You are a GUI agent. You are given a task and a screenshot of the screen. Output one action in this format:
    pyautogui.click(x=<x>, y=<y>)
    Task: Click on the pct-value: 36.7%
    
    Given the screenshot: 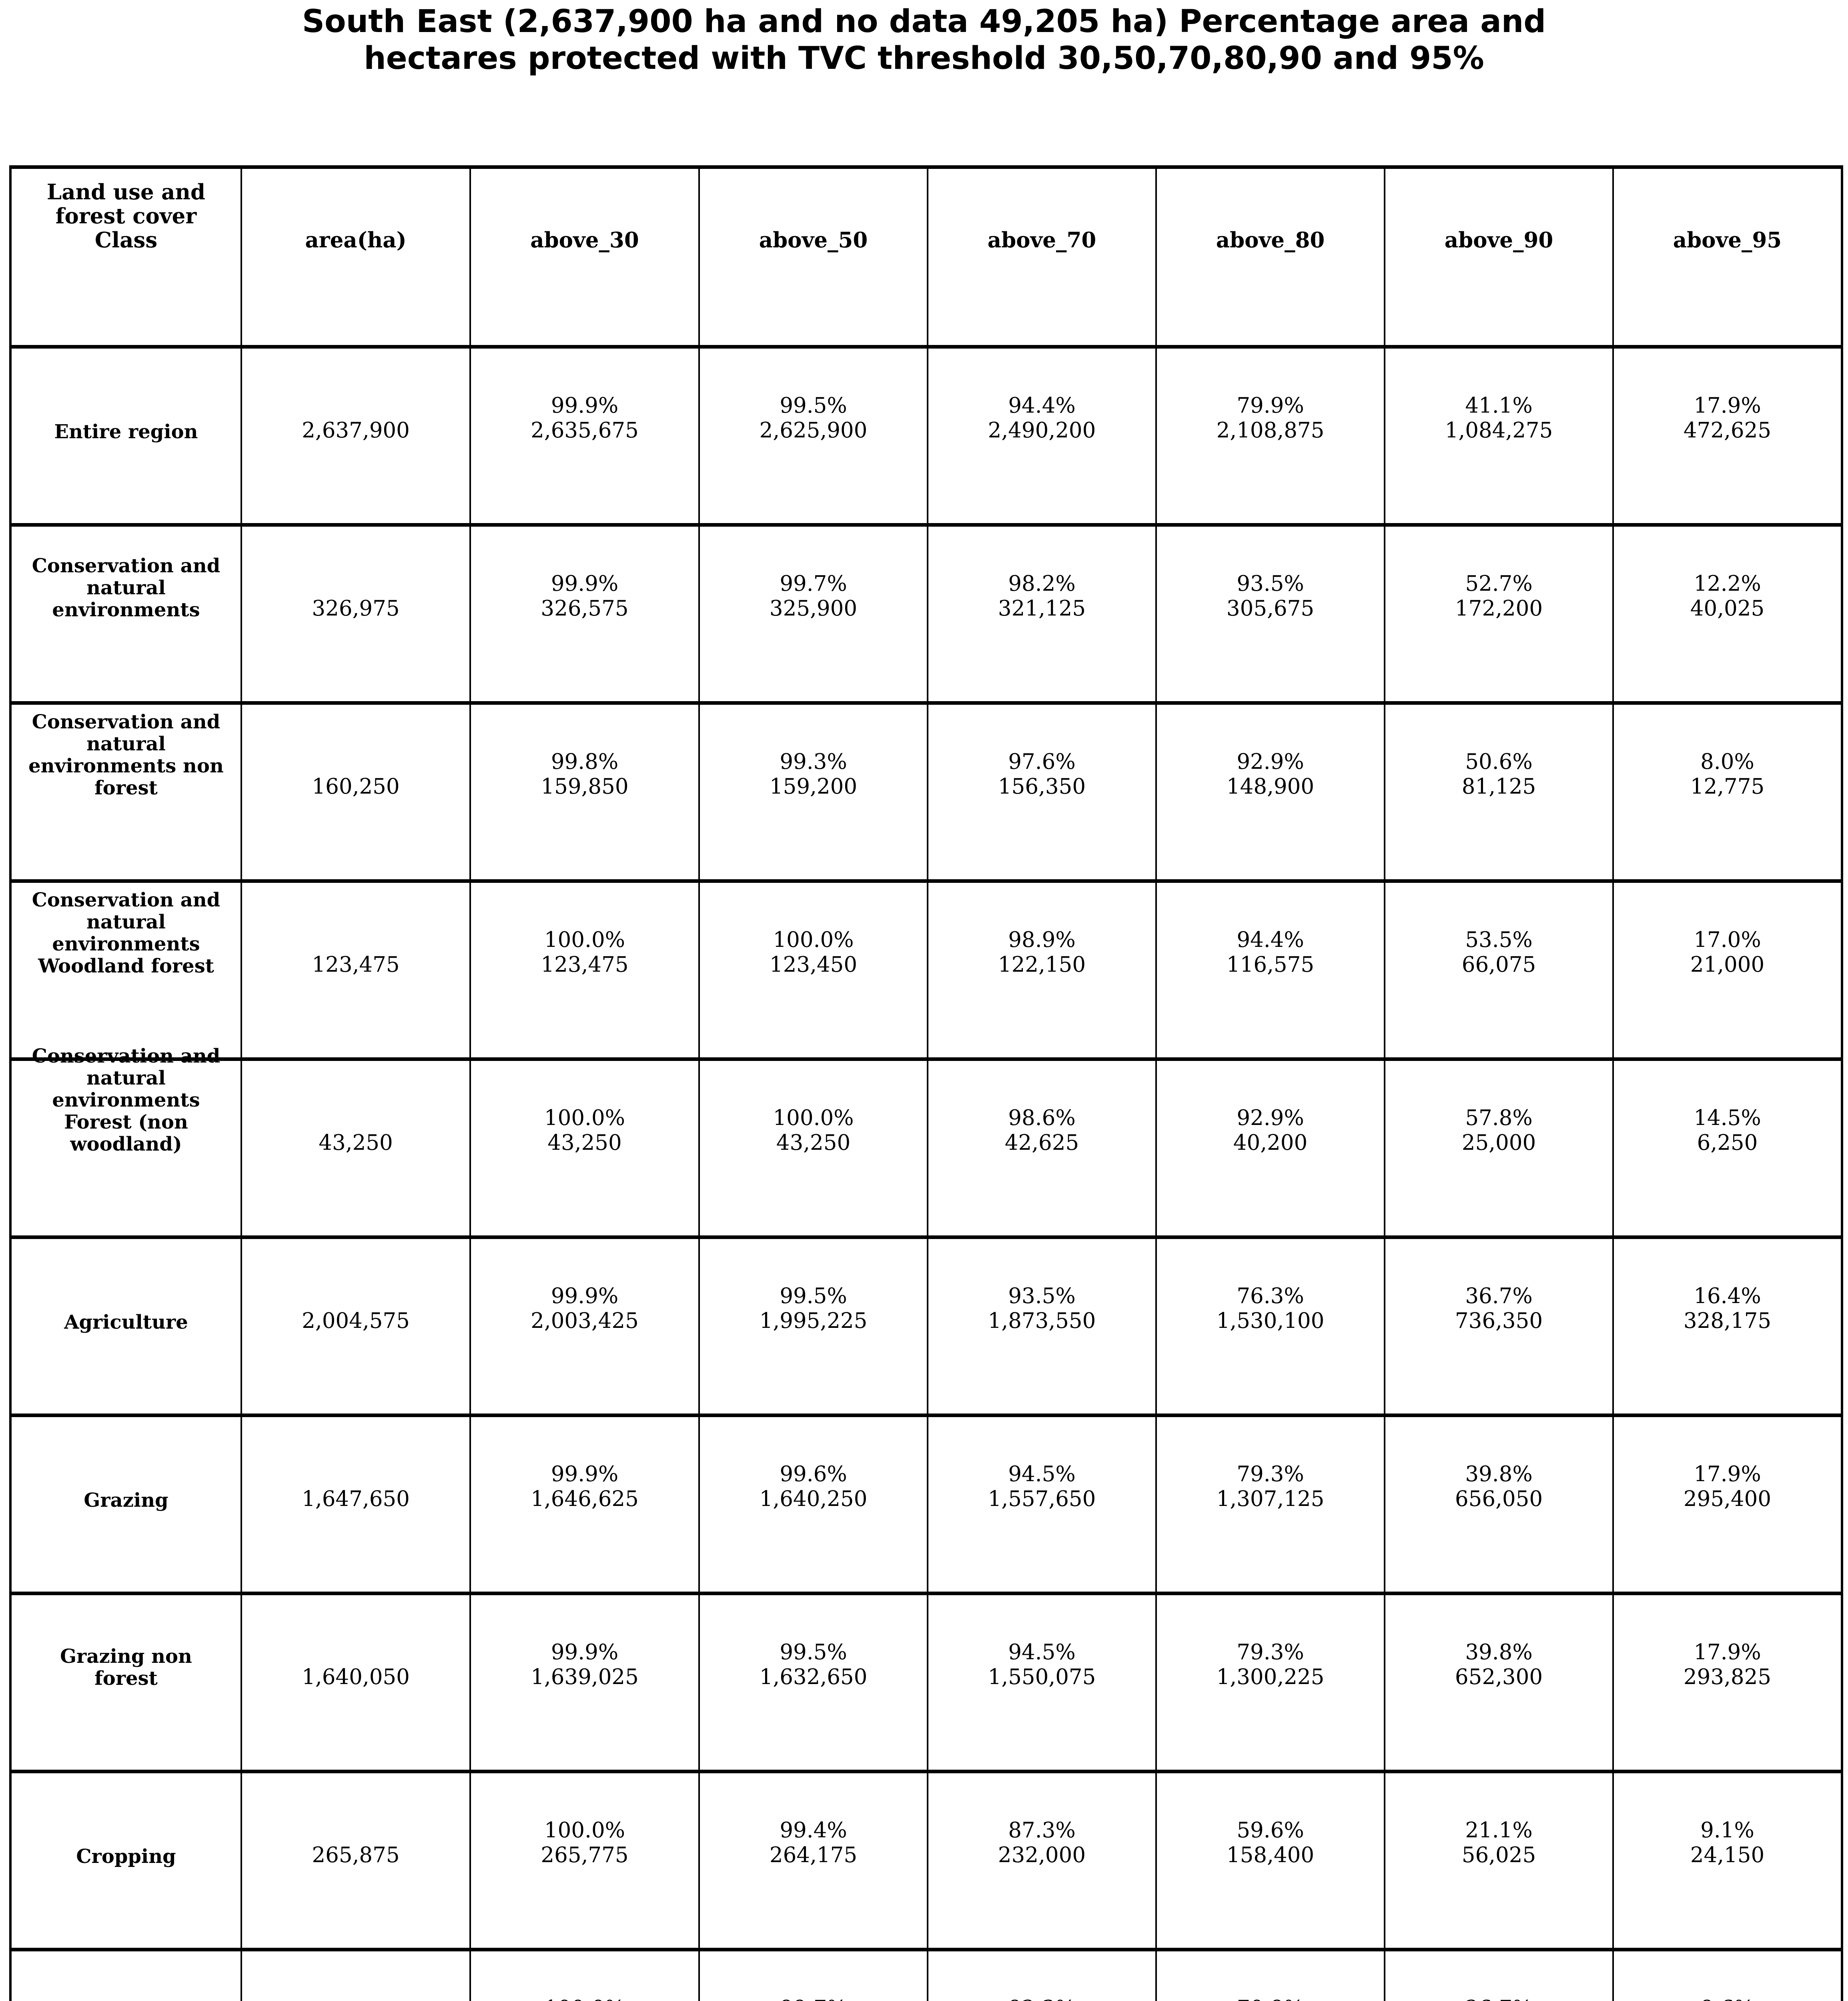 What is the action you would take?
    pyautogui.click(x=1499, y=1296)
    